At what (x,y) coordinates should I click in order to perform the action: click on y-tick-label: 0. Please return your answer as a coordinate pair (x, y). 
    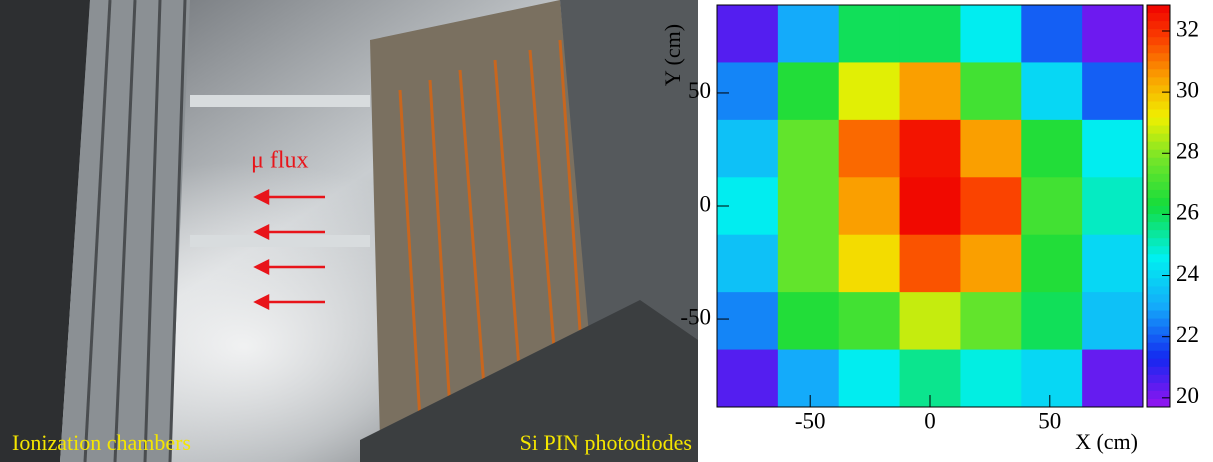
    Looking at the image, I should click on (706, 203).